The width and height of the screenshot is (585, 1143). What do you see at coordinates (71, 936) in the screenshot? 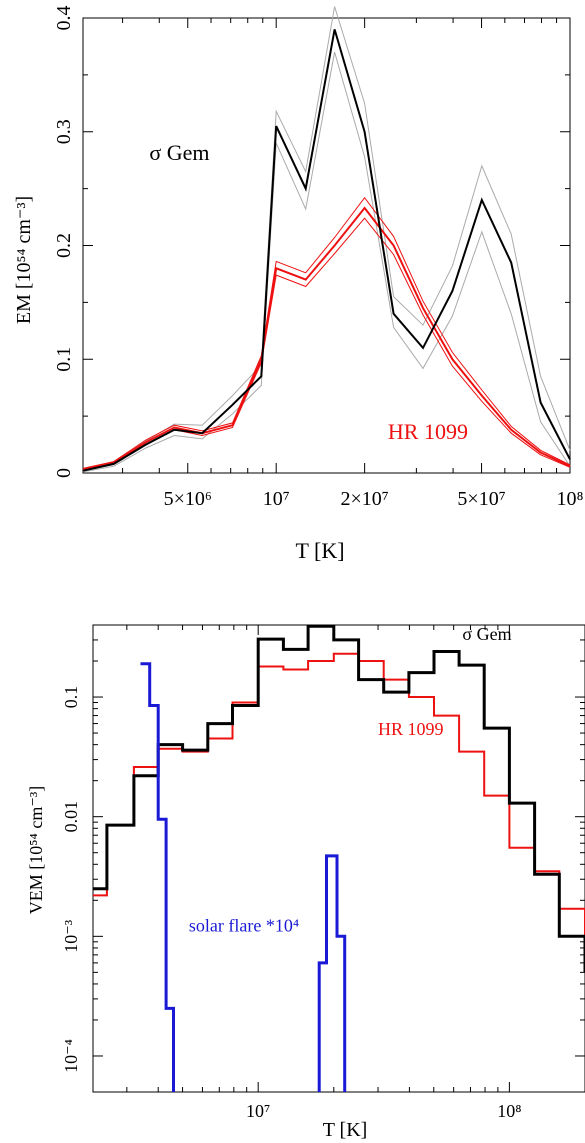
I see `vem-y-tick-label: 10⁻³` at bounding box center [71, 936].